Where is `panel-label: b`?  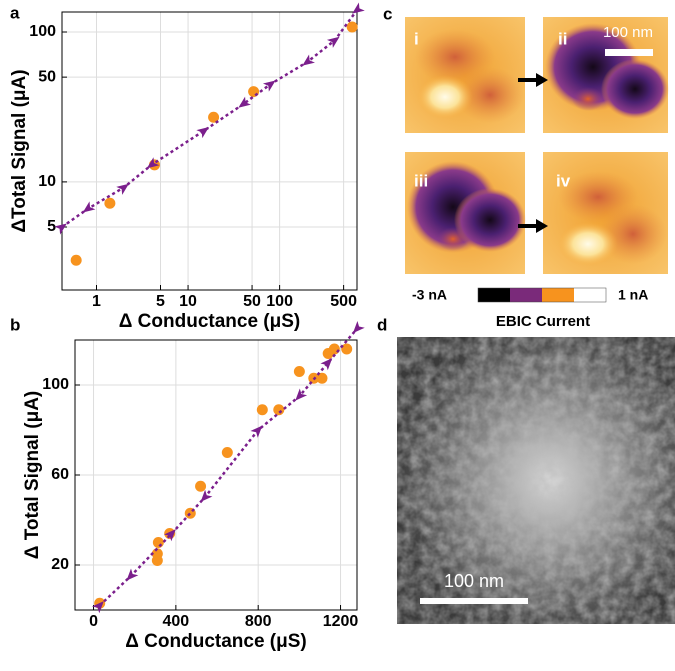
panel-label: b is located at coordinates (15, 324).